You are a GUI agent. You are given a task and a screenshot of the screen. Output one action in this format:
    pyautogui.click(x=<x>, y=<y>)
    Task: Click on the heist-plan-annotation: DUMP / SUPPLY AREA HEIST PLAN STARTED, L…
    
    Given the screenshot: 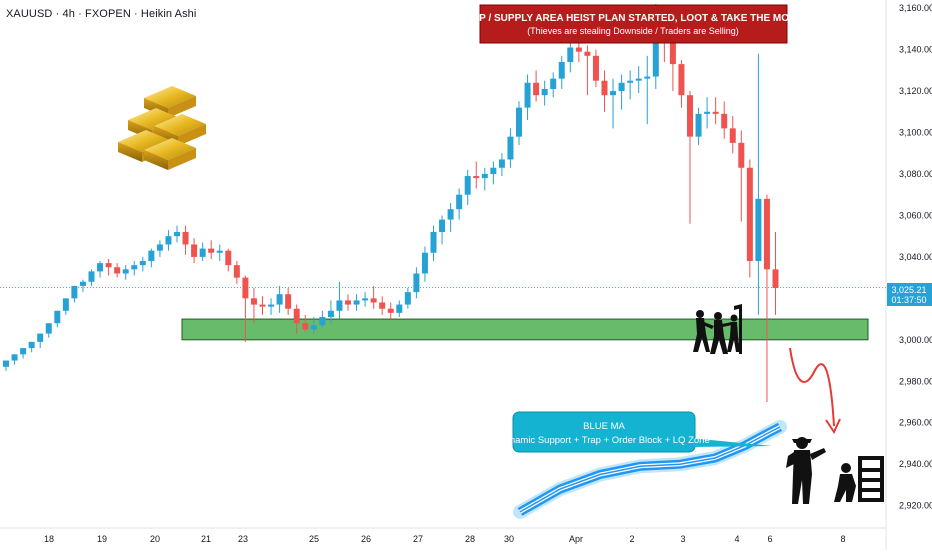 What is the action you would take?
    pyautogui.click(x=633, y=24)
    